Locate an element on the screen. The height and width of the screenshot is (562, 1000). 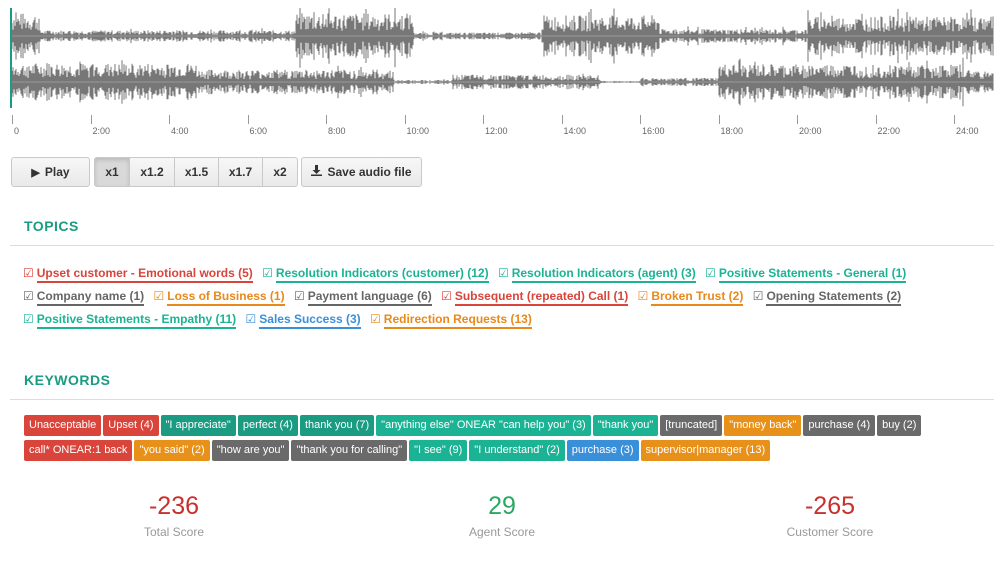
keyword-tag: "money back" is located at coordinates (763, 425).